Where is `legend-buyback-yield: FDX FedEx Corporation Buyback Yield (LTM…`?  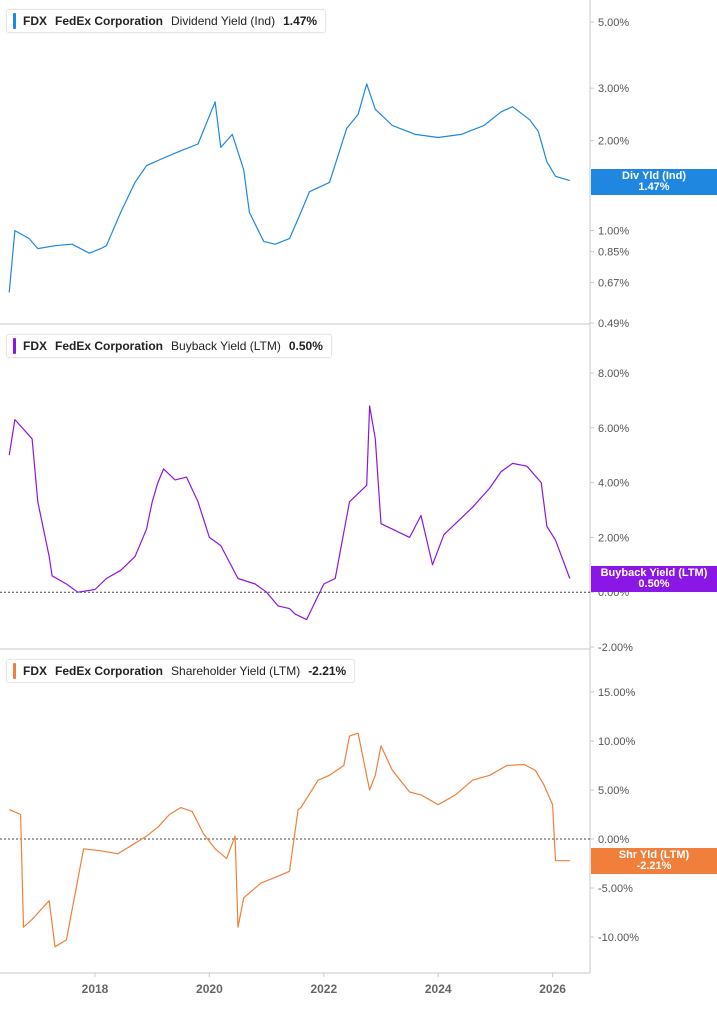
legend-buyback-yield: FDX FedEx Corporation Buyback Yield (LTM… is located at coordinates (169, 346).